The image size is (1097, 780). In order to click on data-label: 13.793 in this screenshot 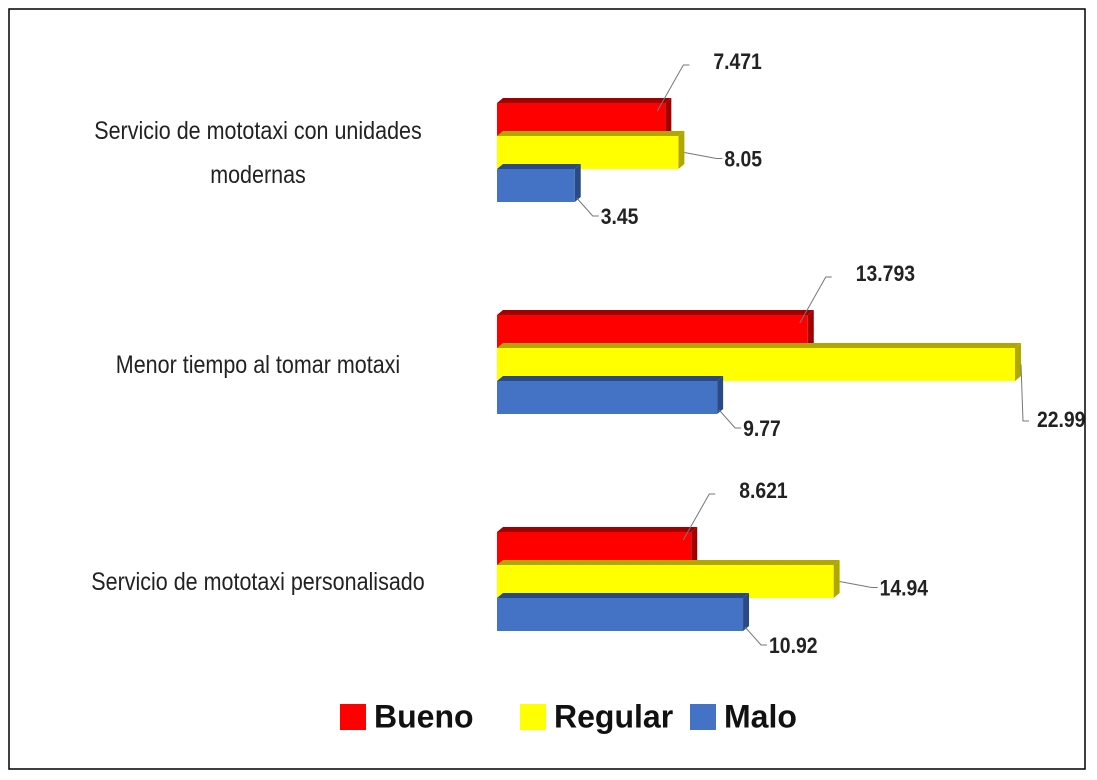, I will do `click(885, 274)`.